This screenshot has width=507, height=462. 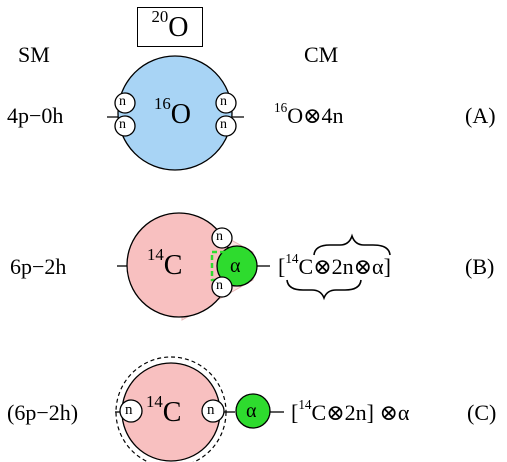 I want to click on shell-model-label: SM, so click(x=34, y=54).